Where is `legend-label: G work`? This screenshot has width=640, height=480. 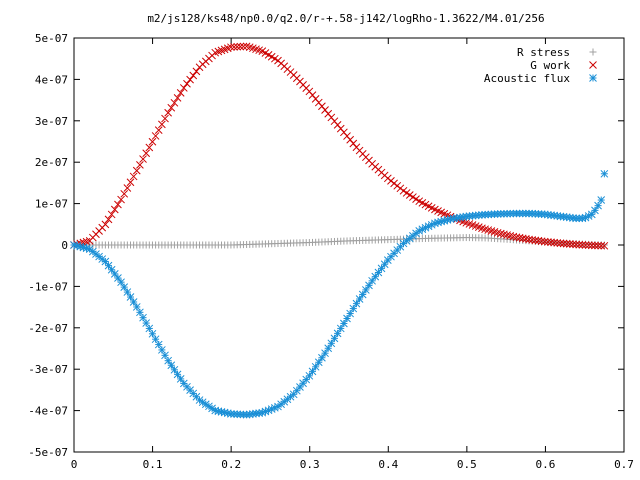
legend-label: G work is located at coordinates (550, 65).